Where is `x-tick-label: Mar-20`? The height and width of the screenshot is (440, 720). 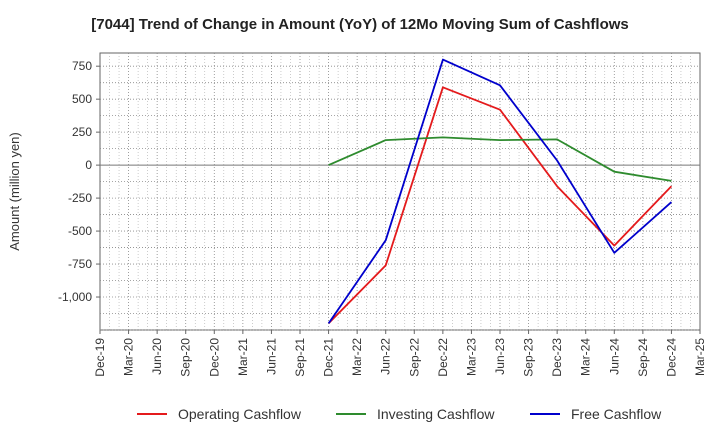 x-tick-label: Mar-20 is located at coordinates (129, 357).